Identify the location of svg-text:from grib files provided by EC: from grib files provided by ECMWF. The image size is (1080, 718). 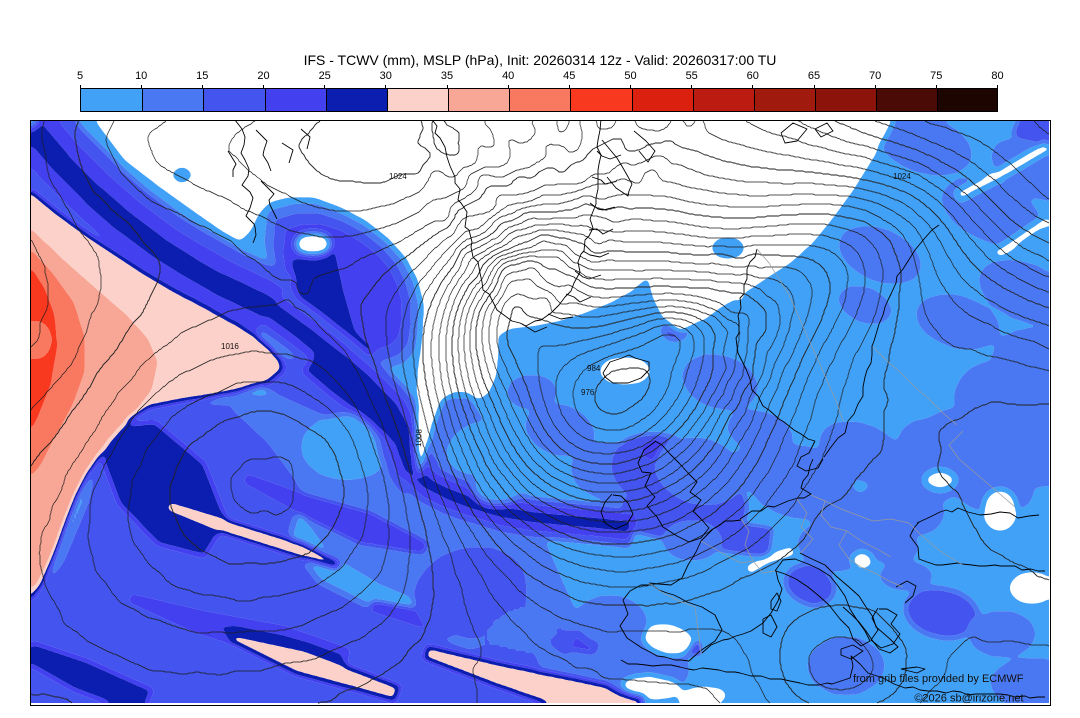
(938, 679).